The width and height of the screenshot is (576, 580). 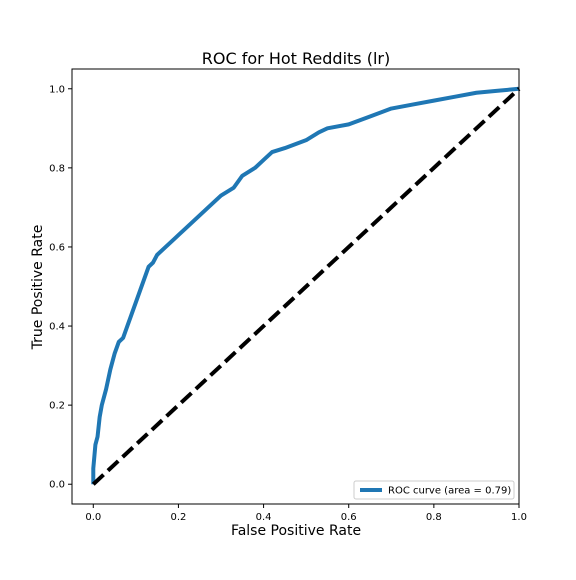 What do you see at coordinates (38, 288) in the screenshot?
I see `y-axis-label: True Positive Rate` at bounding box center [38, 288].